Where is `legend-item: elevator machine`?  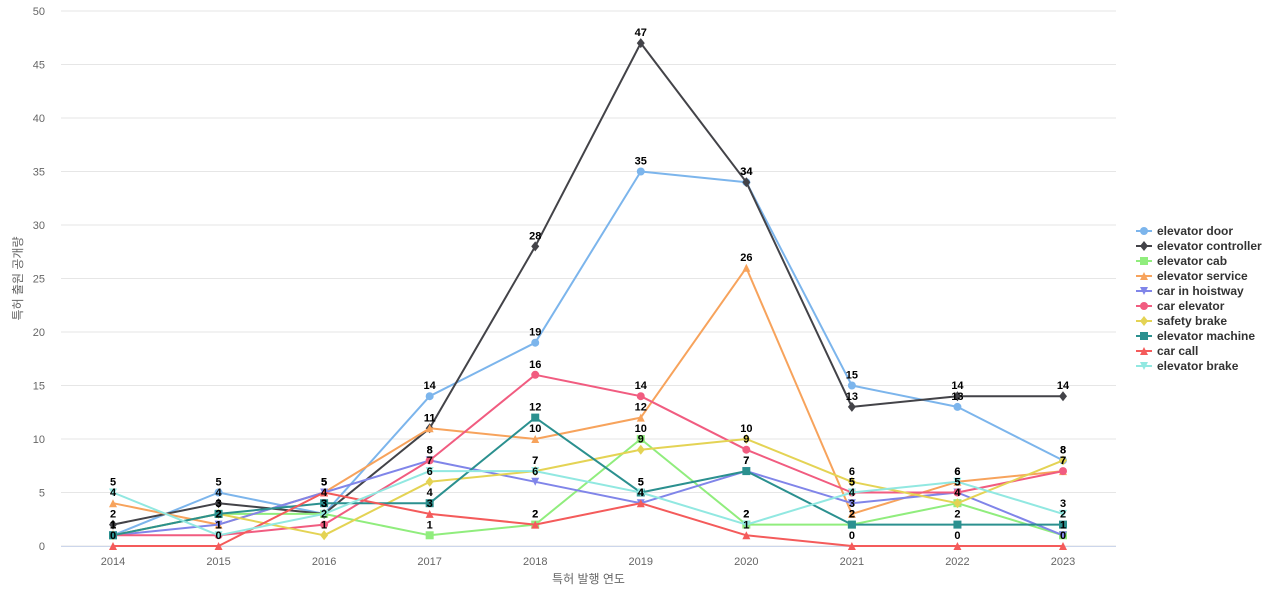 legend-item: elevator machine is located at coordinates (1195, 336).